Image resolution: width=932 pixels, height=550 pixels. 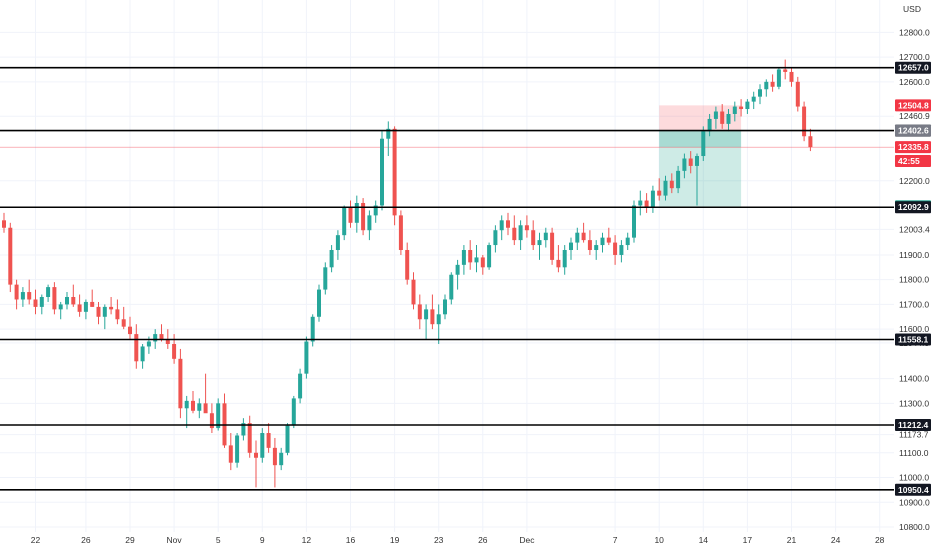 What do you see at coordinates (914, 229) in the screenshot?
I see `y-tick-label: 12003.4` at bounding box center [914, 229].